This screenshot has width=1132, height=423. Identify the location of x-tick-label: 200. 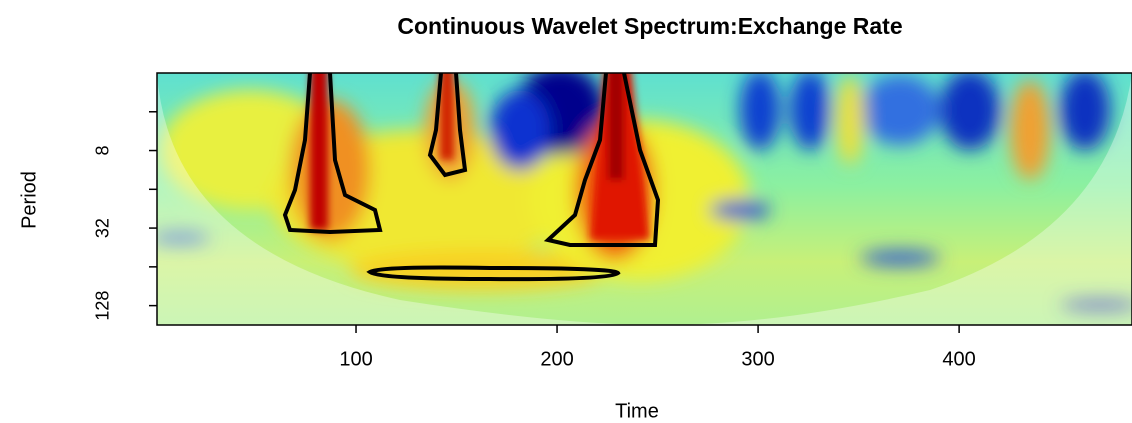
(556, 359).